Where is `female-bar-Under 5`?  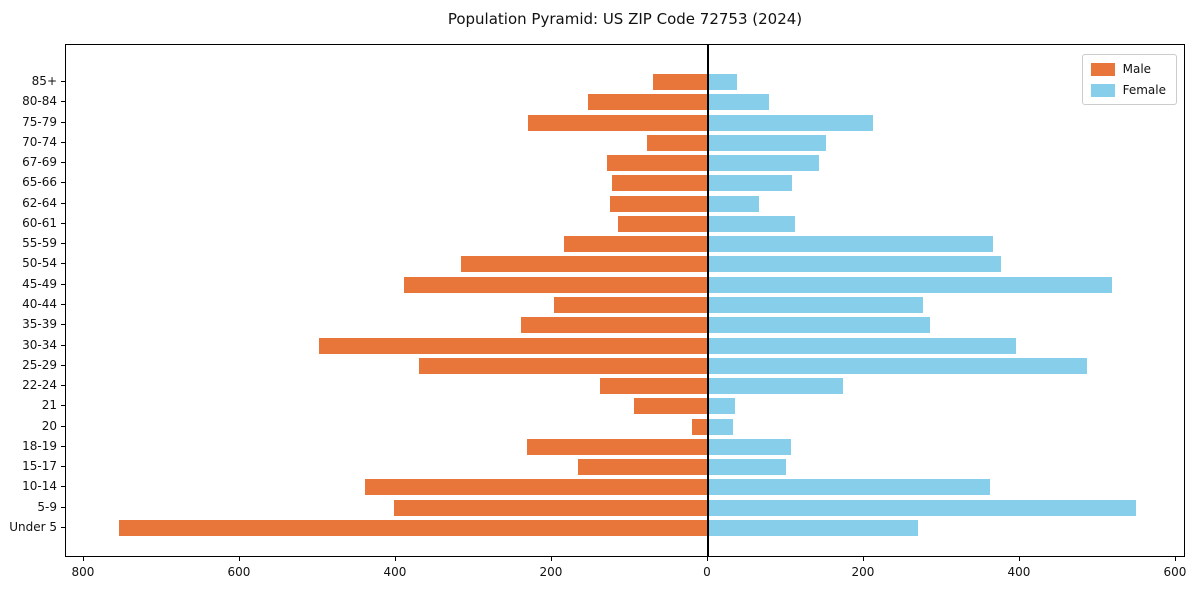
female-bar-Under 5 is located at coordinates (812, 527).